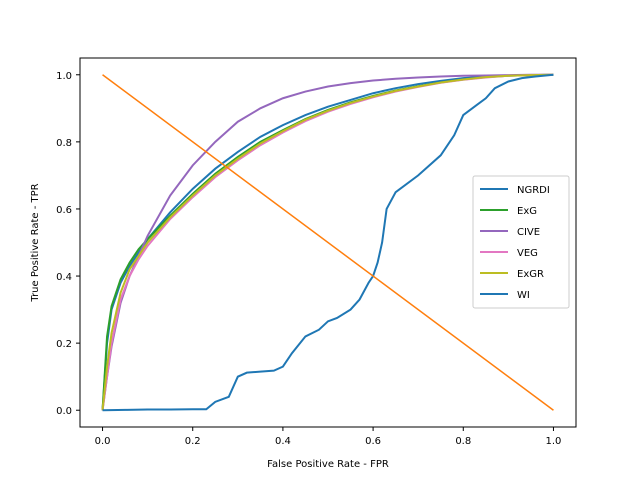 This screenshot has height=480, width=640. What do you see at coordinates (527, 211) in the screenshot?
I see `legend-label-exg: ExG` at bounding box center [527, 211].